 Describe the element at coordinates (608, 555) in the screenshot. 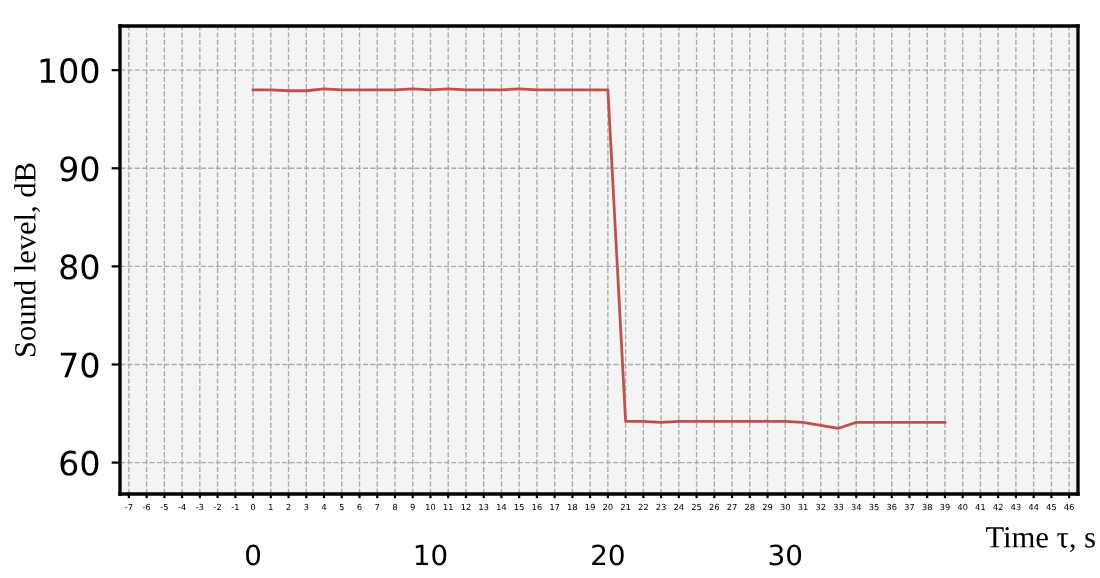

I see `x2-tick-label: 20` at that location.